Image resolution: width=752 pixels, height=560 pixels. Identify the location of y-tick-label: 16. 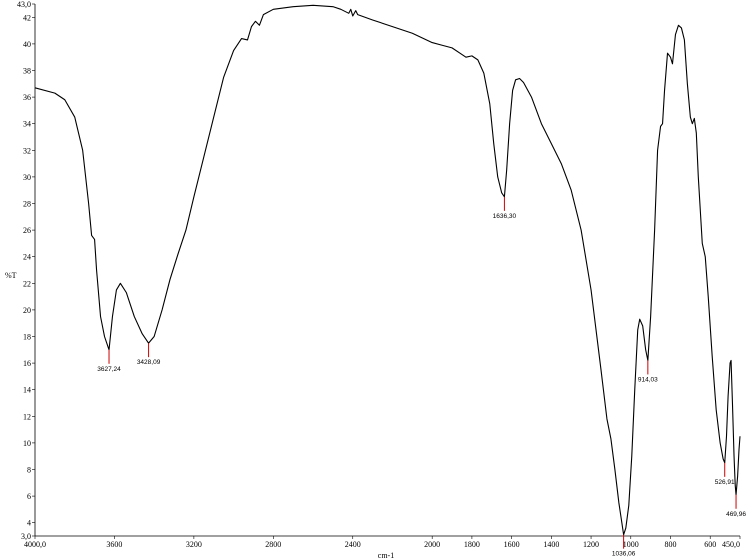
(27, 363).